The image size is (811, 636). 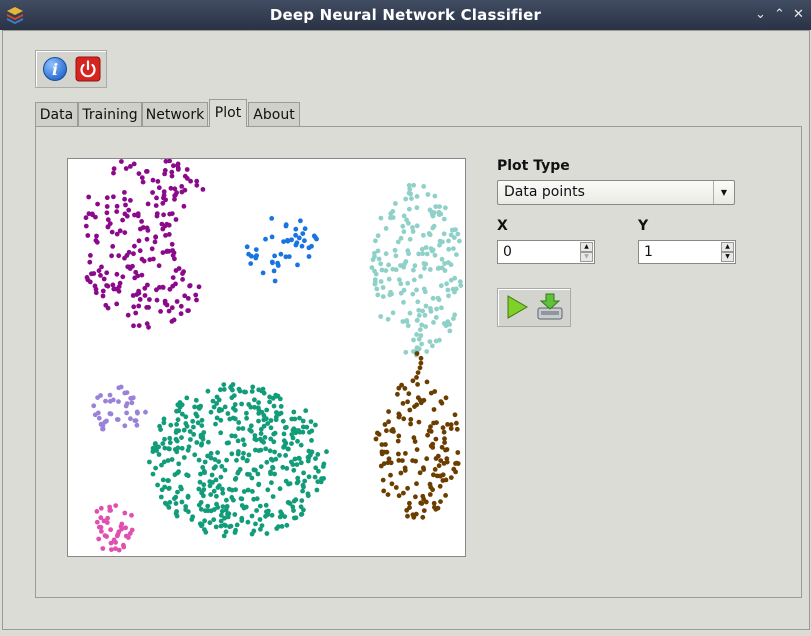 I want to click on x-decrement-icon: ▼, so click(x=586, y=257).